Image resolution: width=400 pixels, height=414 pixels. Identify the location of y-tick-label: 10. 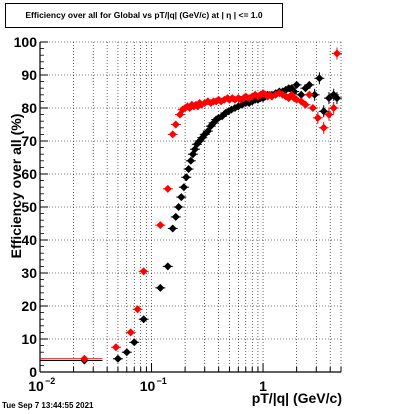
(29, 339).